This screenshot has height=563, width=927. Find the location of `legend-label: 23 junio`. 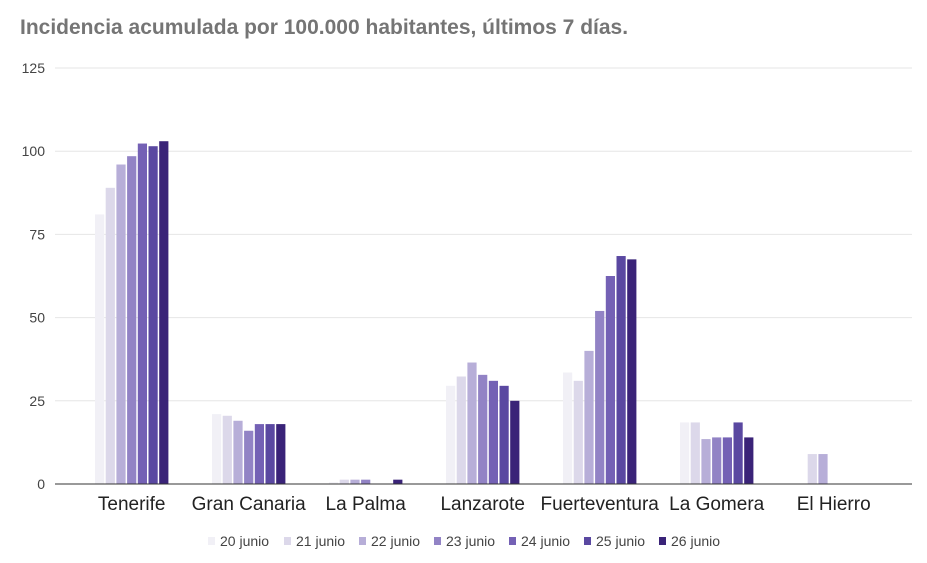

legend-label: 23 junio is located at coordinates (470, 541).